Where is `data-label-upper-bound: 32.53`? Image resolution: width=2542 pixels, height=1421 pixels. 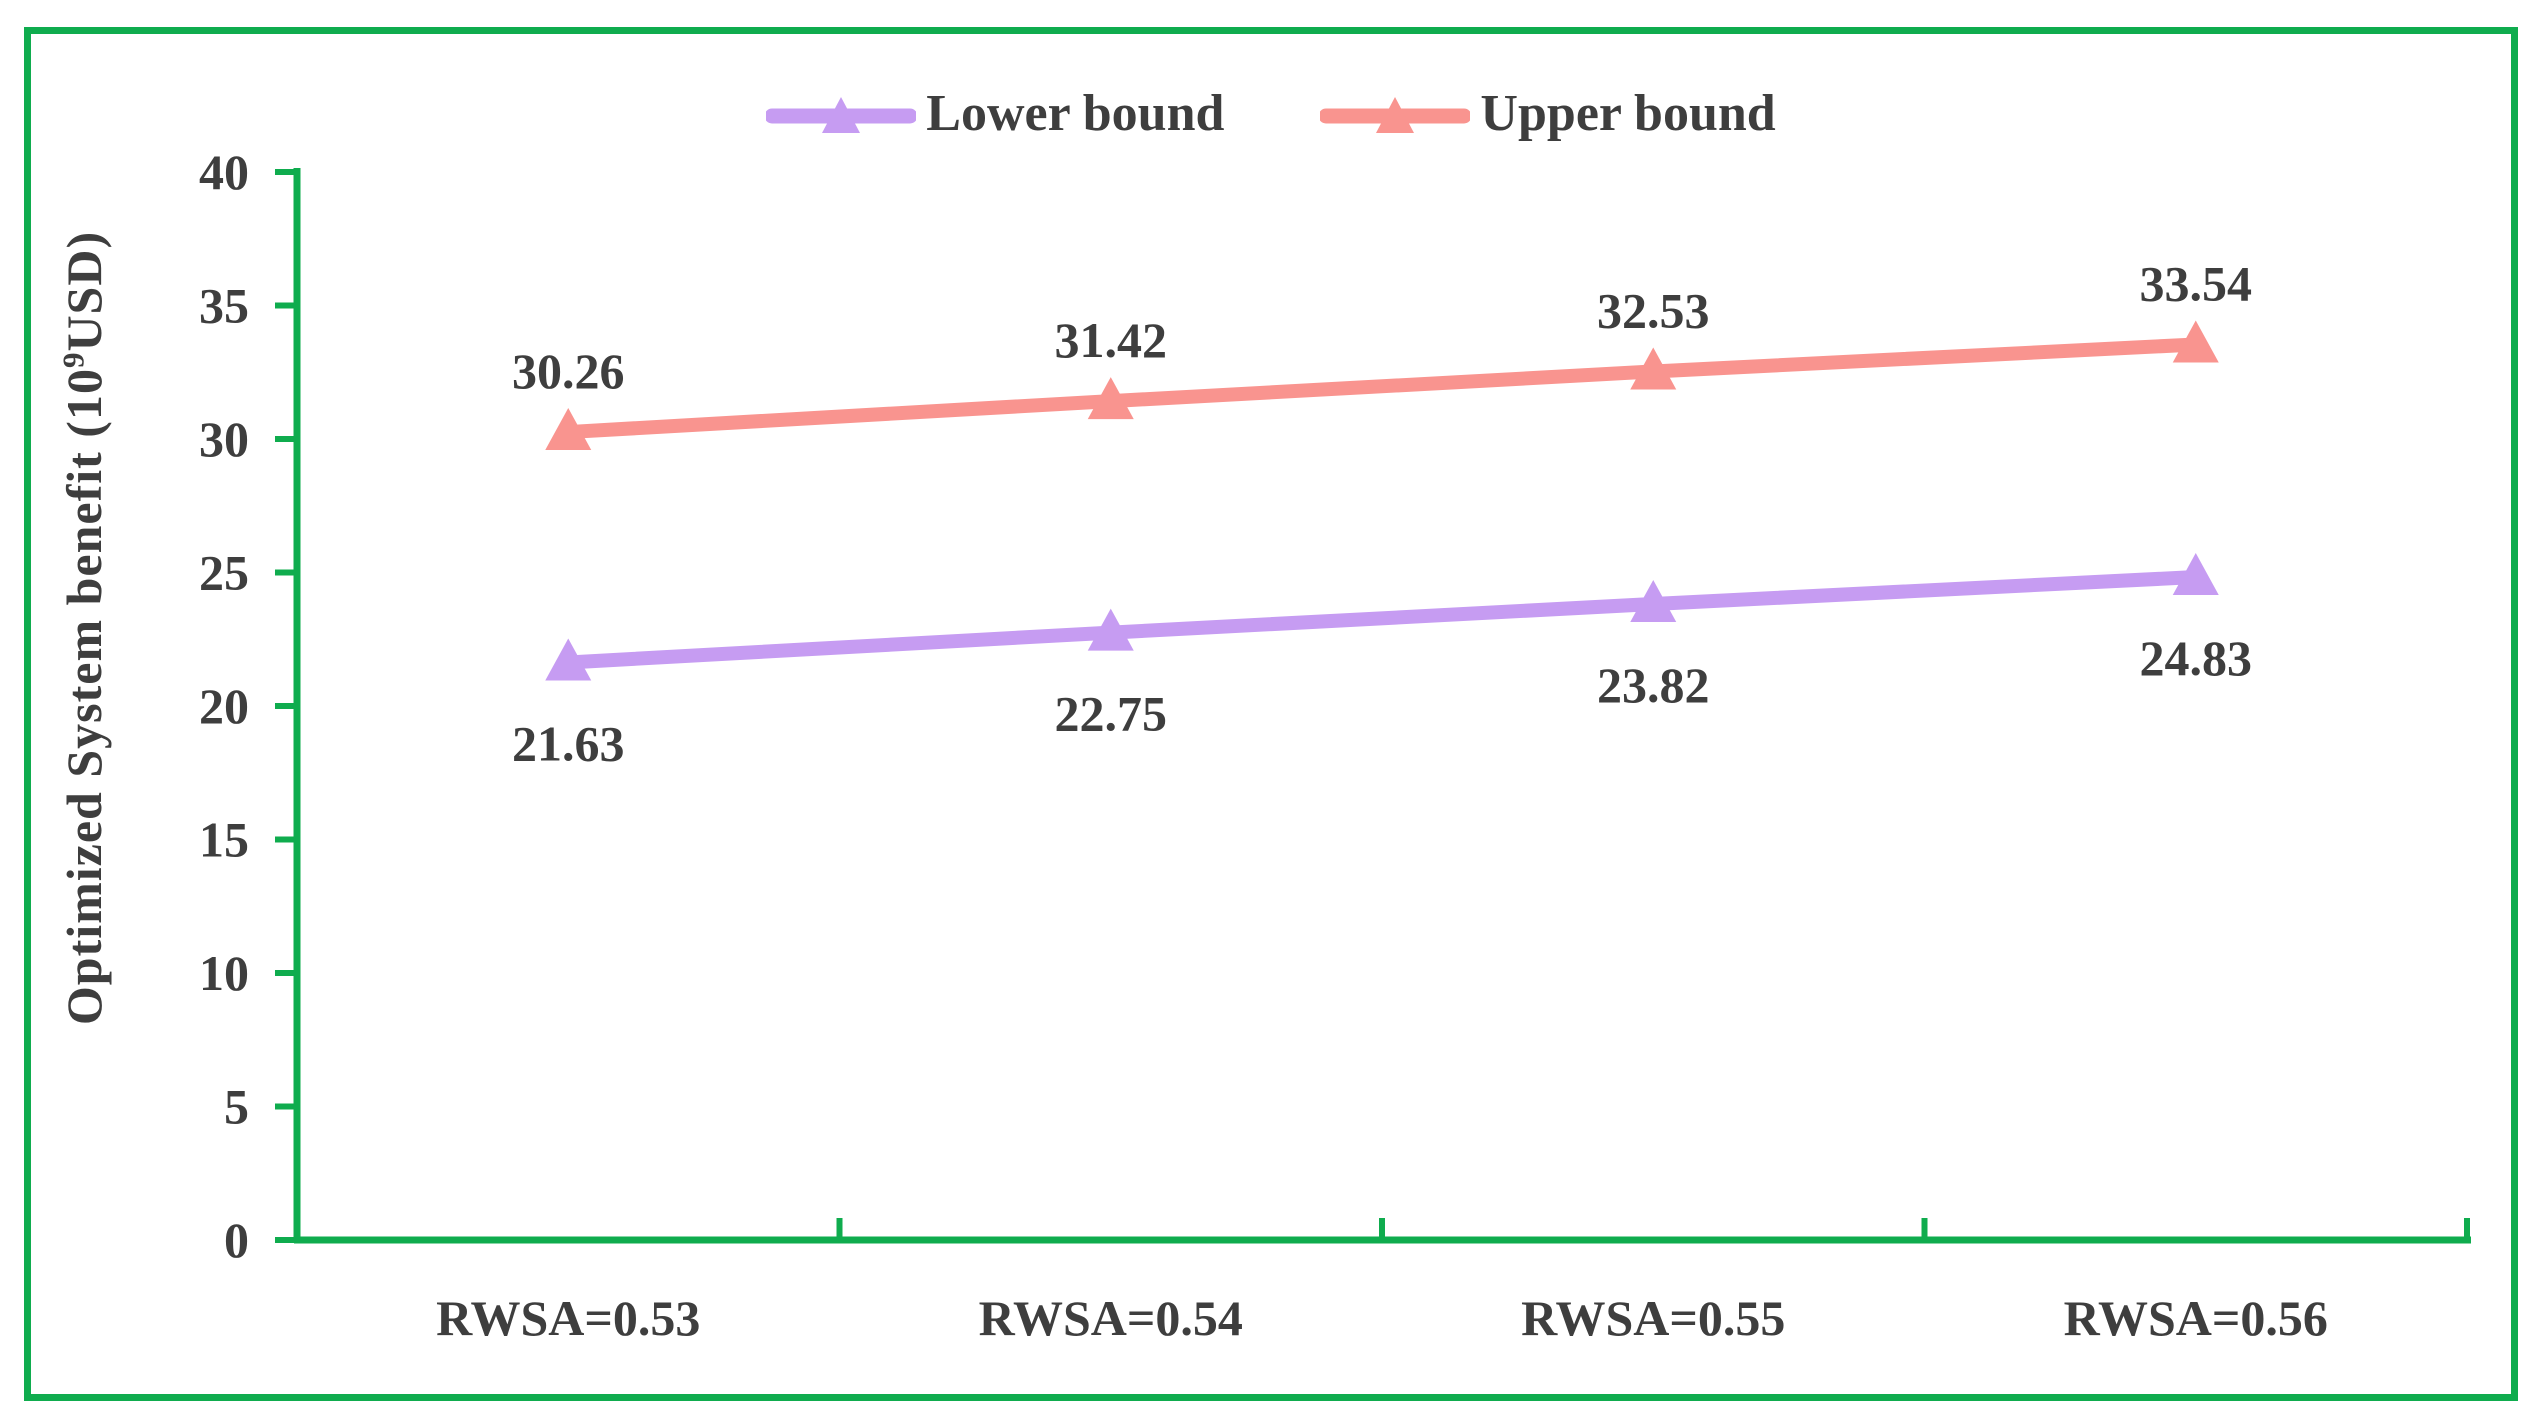 data-label-upper-bound: 32.53 is located at coordinates (1653, 310).